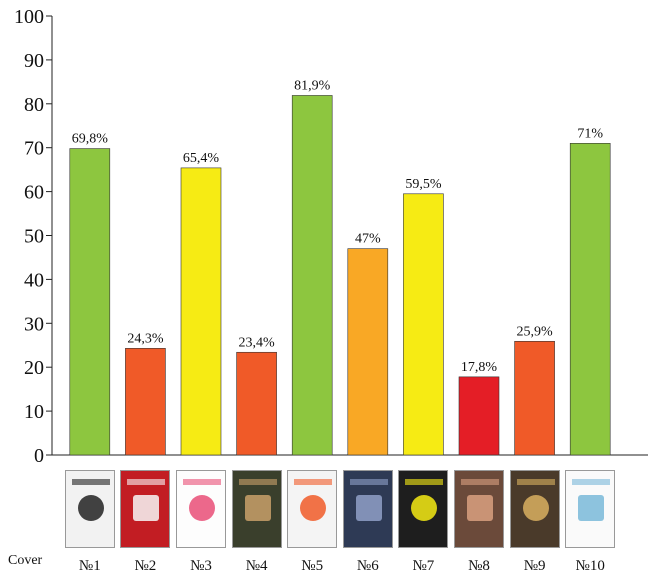  Describe the element at coordinates (34, 412) in the screenshot. I see `y-tick-label: 10` at that location.